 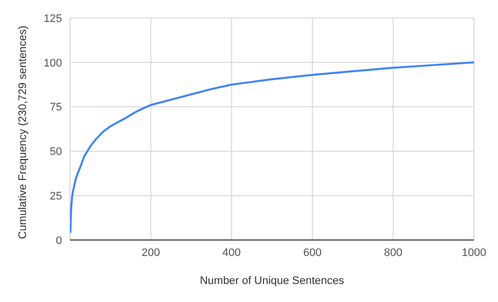 I want to click on x-tick-label: 400, so click(x=231, y=252).